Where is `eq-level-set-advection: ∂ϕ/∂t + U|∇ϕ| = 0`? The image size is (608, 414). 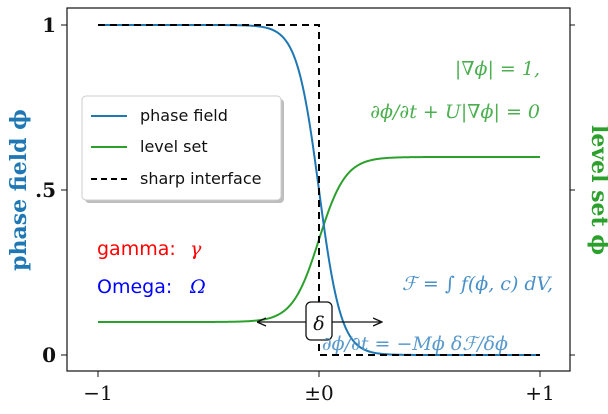
eq-level-set-advection: ∂ϕ/∂t + U|∇ϕ| = 0 is located at coordinates (455, 112).